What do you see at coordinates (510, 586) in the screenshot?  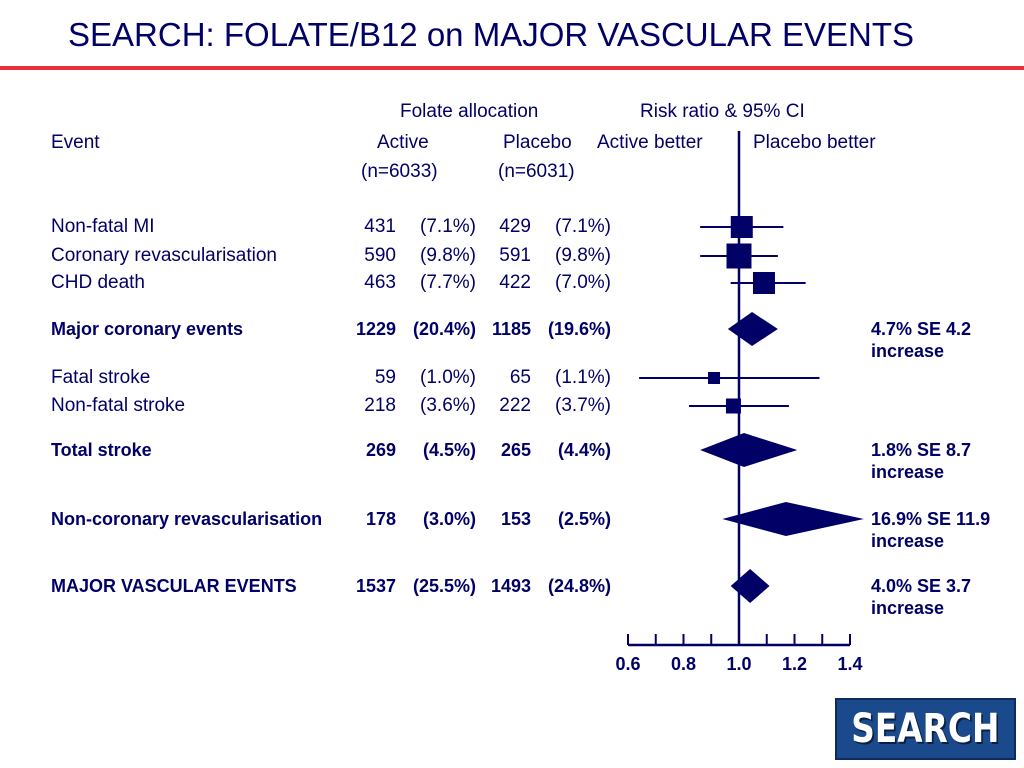 I see `placebo-count: 1493` at bounding box center [510, 586].